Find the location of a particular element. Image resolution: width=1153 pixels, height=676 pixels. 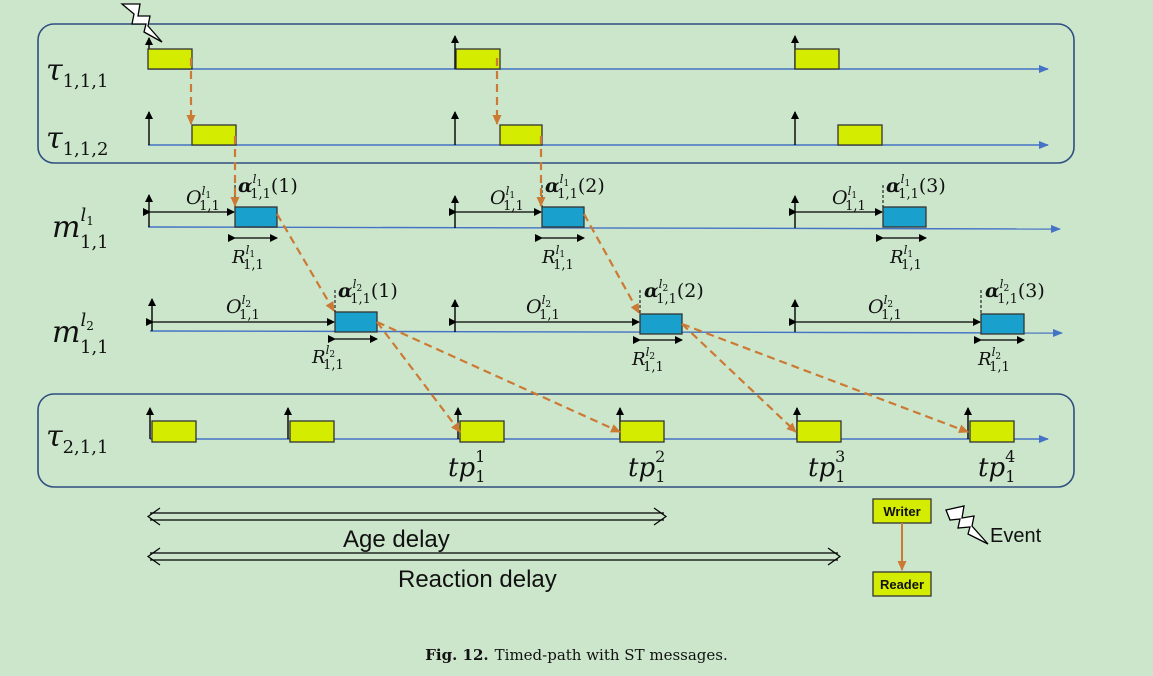

alpha-label-l2-3: αl2 1,1(3) is located at coordinates (1015, 292).